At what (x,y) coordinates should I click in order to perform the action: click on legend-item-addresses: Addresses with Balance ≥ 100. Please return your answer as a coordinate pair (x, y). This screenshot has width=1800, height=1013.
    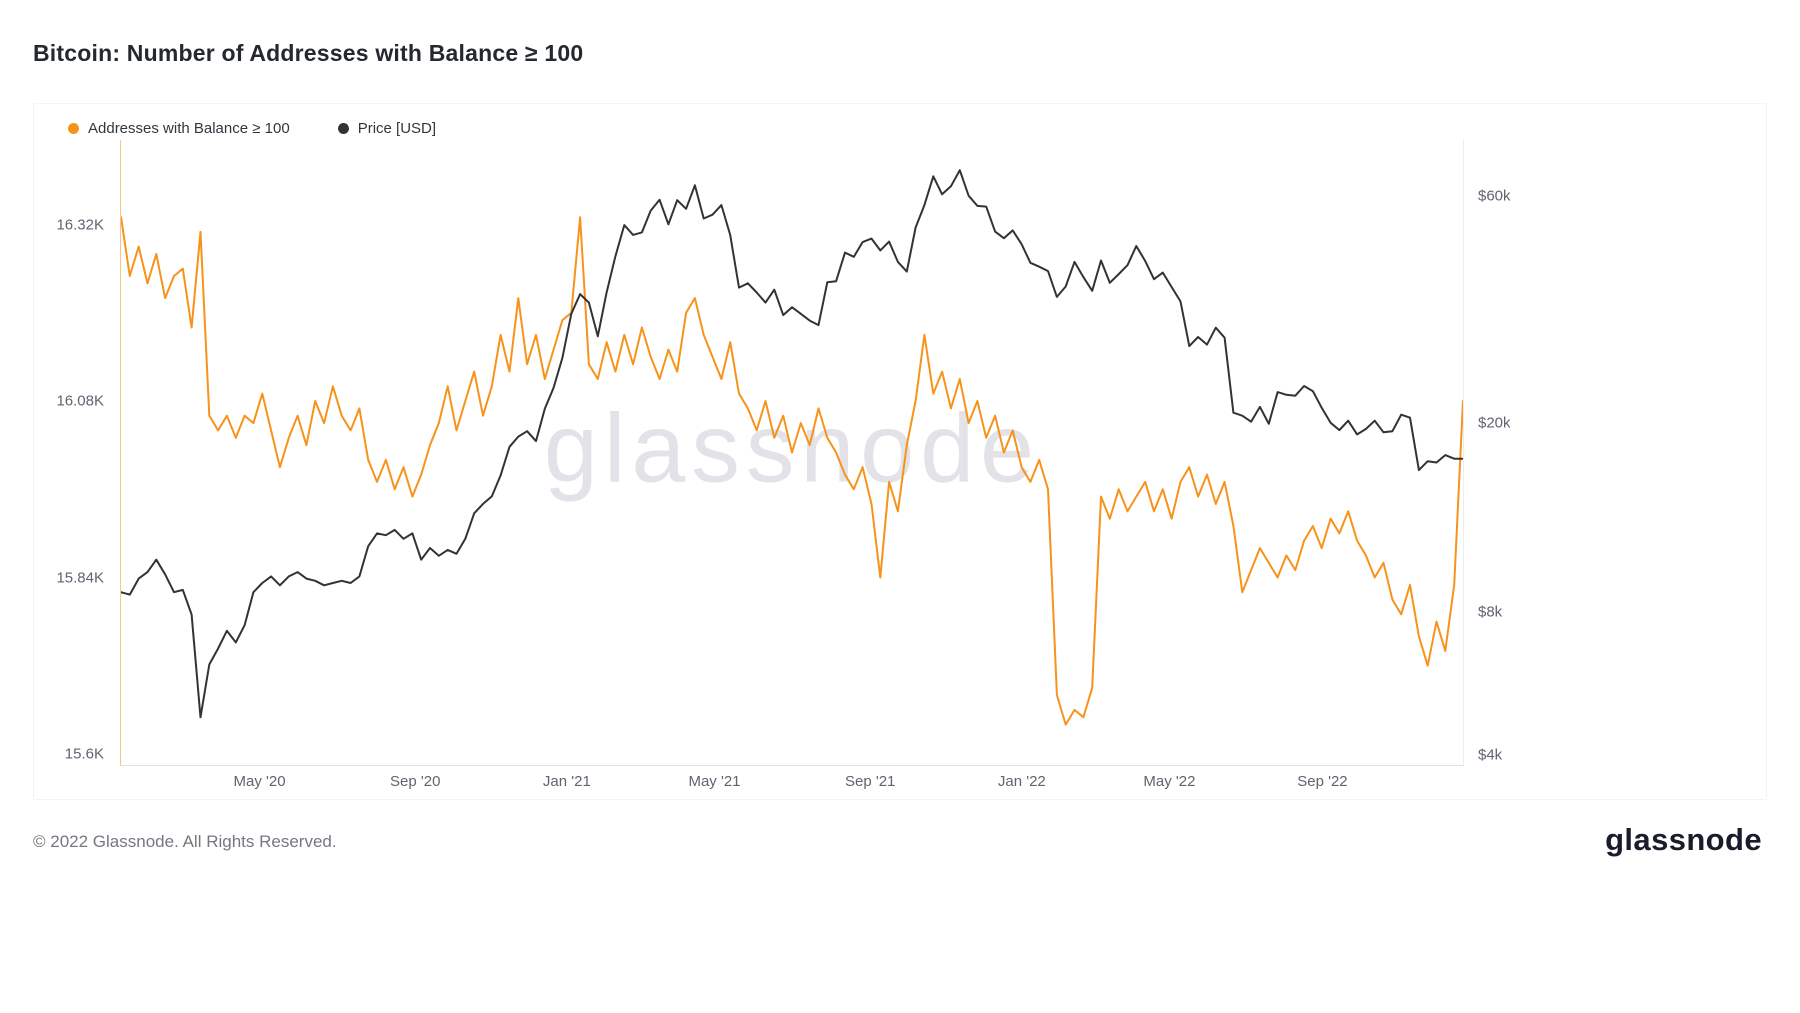
    Looking at the image, I should click on (179, 128).